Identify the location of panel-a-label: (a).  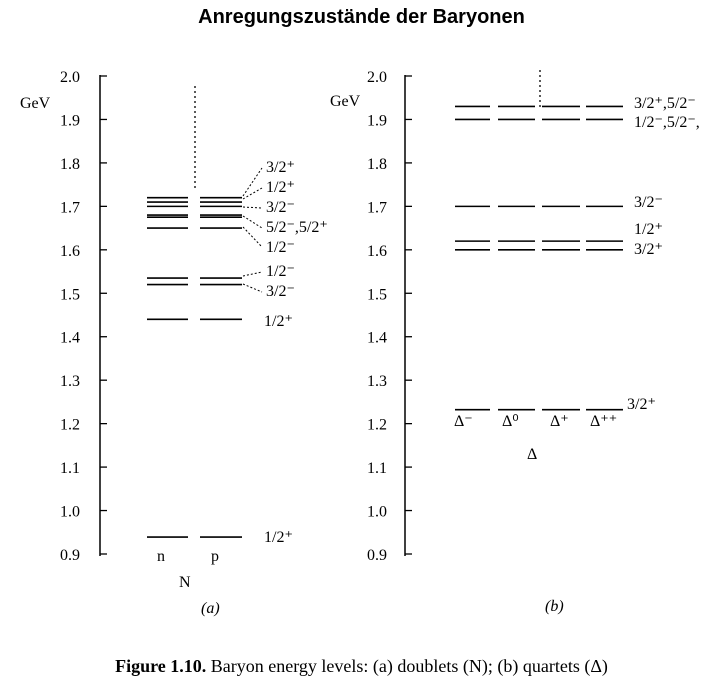
(210, 608).